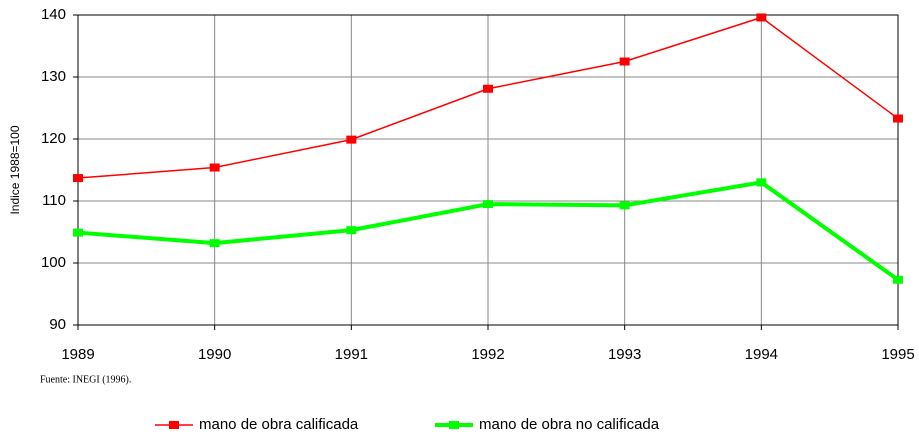 The width and height of the screenshot is (919, 442). I want to click on y-tick-label: 120, so click(53, 138).